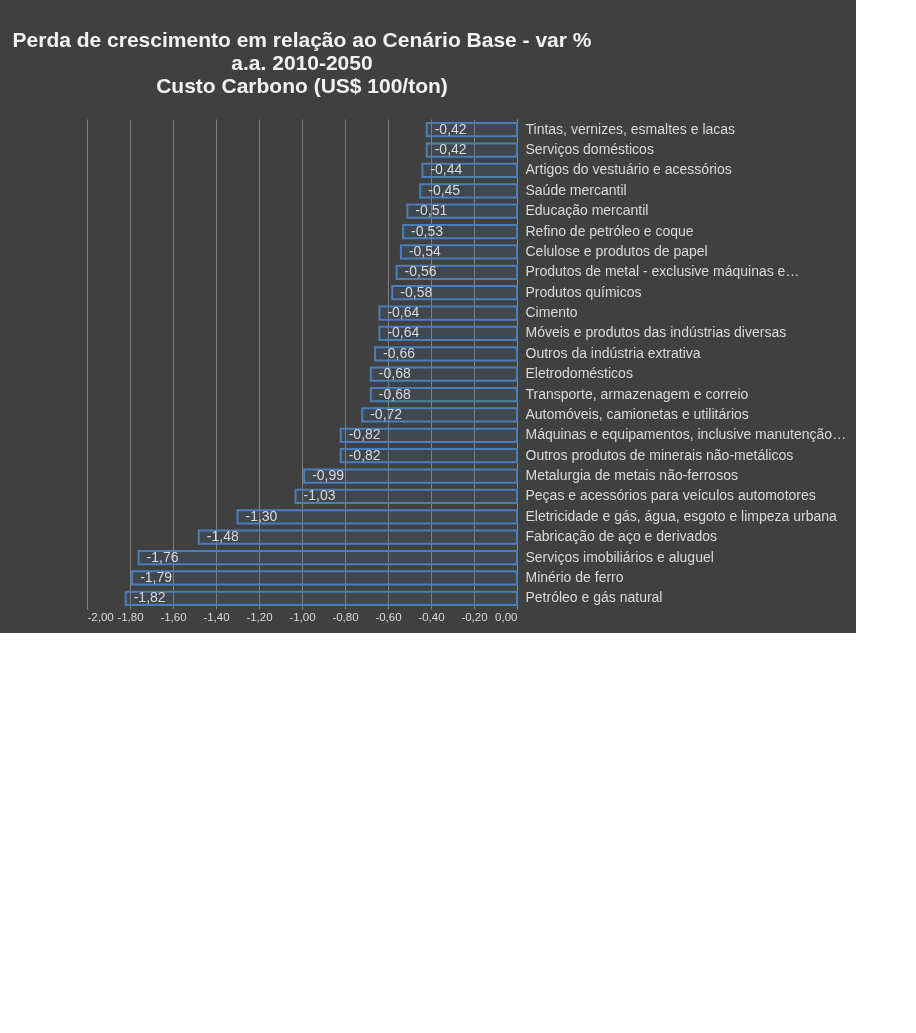 This screenshot has height=1033, width=916. I want to click on text: Perda de crescimento em relação ao Cenário Base - var %, so click(302, 39).